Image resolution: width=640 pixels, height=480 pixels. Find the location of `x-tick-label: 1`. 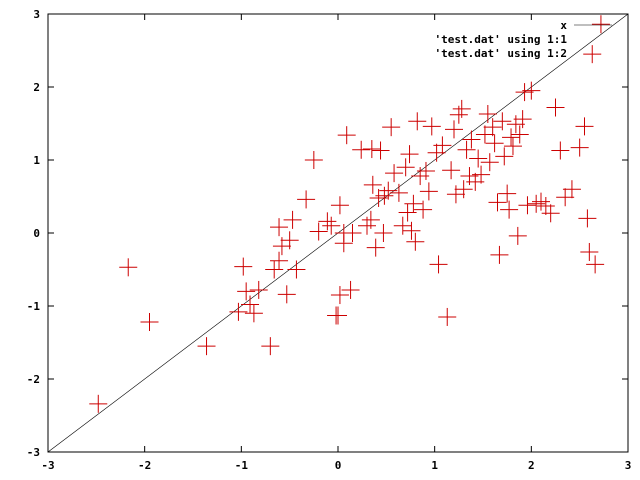

x-tick-label: 1 is located at coordinates (434, 465).